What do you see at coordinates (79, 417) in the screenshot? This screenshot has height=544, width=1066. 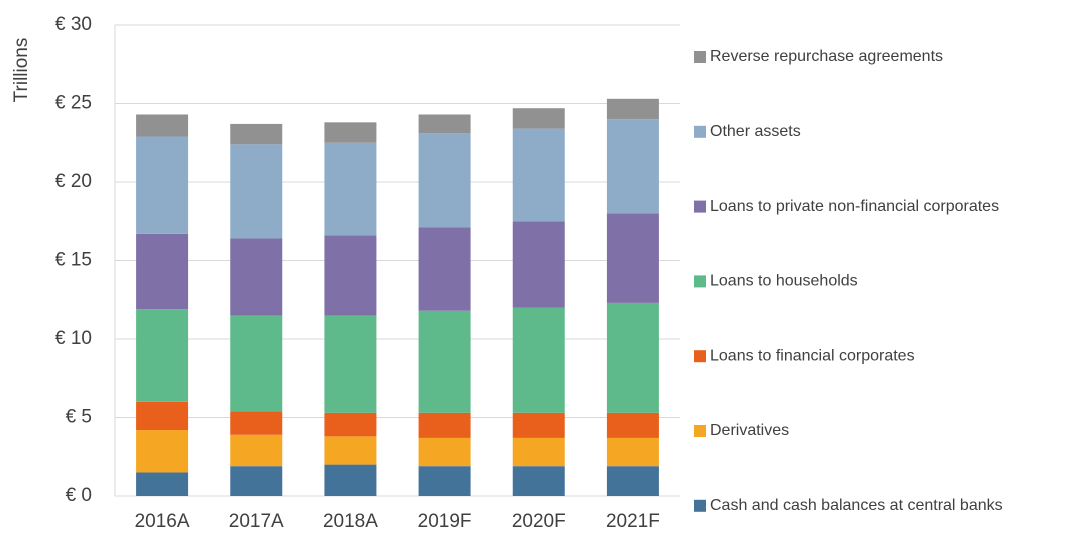 I see `y-tick-label: € 5` at bounding box center [79, 417].